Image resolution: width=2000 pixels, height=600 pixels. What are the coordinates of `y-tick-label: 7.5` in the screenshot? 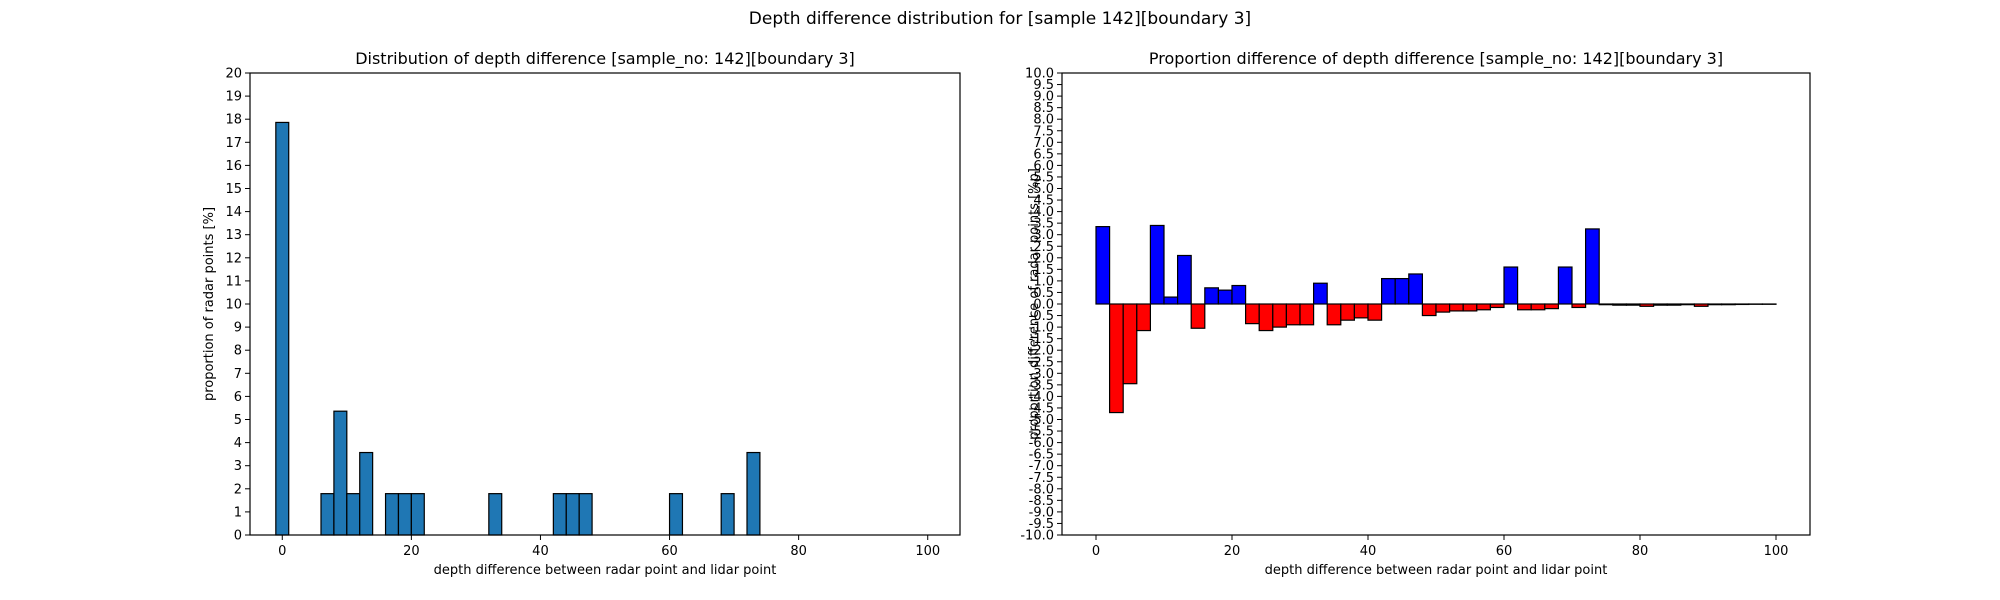 It's located at (1043, 131).